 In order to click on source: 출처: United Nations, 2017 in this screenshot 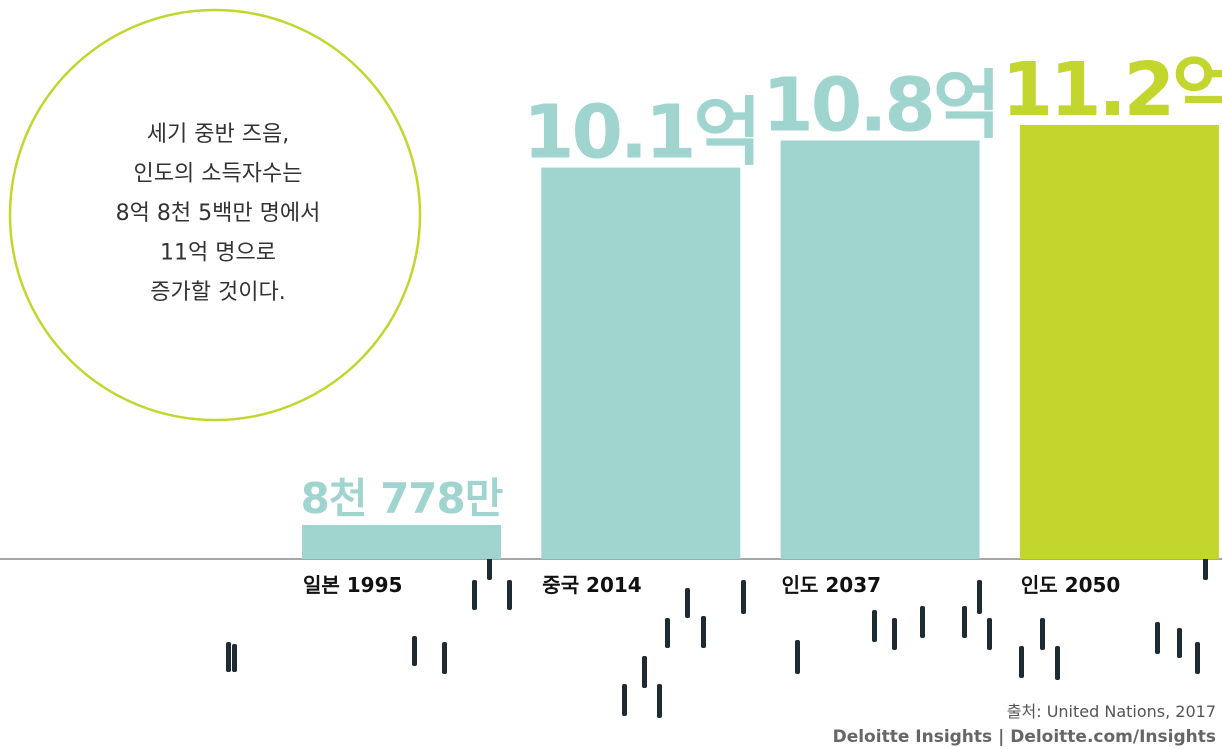, I will do `click(1111, 711)`.